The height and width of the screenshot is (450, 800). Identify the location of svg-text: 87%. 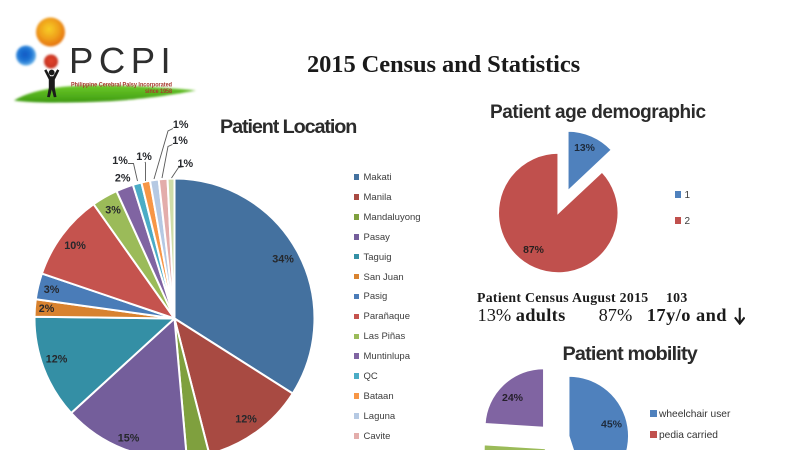
(533, 250).